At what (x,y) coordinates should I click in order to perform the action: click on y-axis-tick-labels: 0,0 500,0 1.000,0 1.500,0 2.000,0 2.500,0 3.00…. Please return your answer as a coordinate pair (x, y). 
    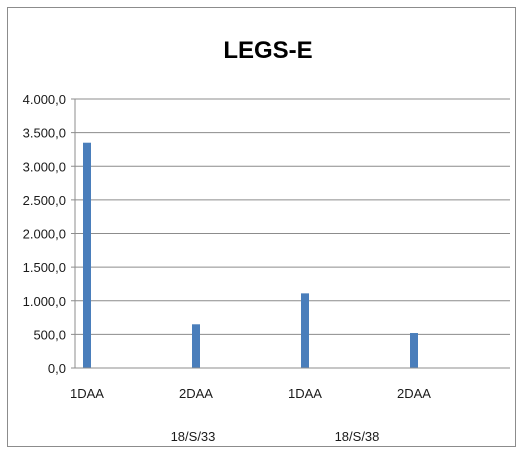
    Looking at the image, I should click on (44, 234).